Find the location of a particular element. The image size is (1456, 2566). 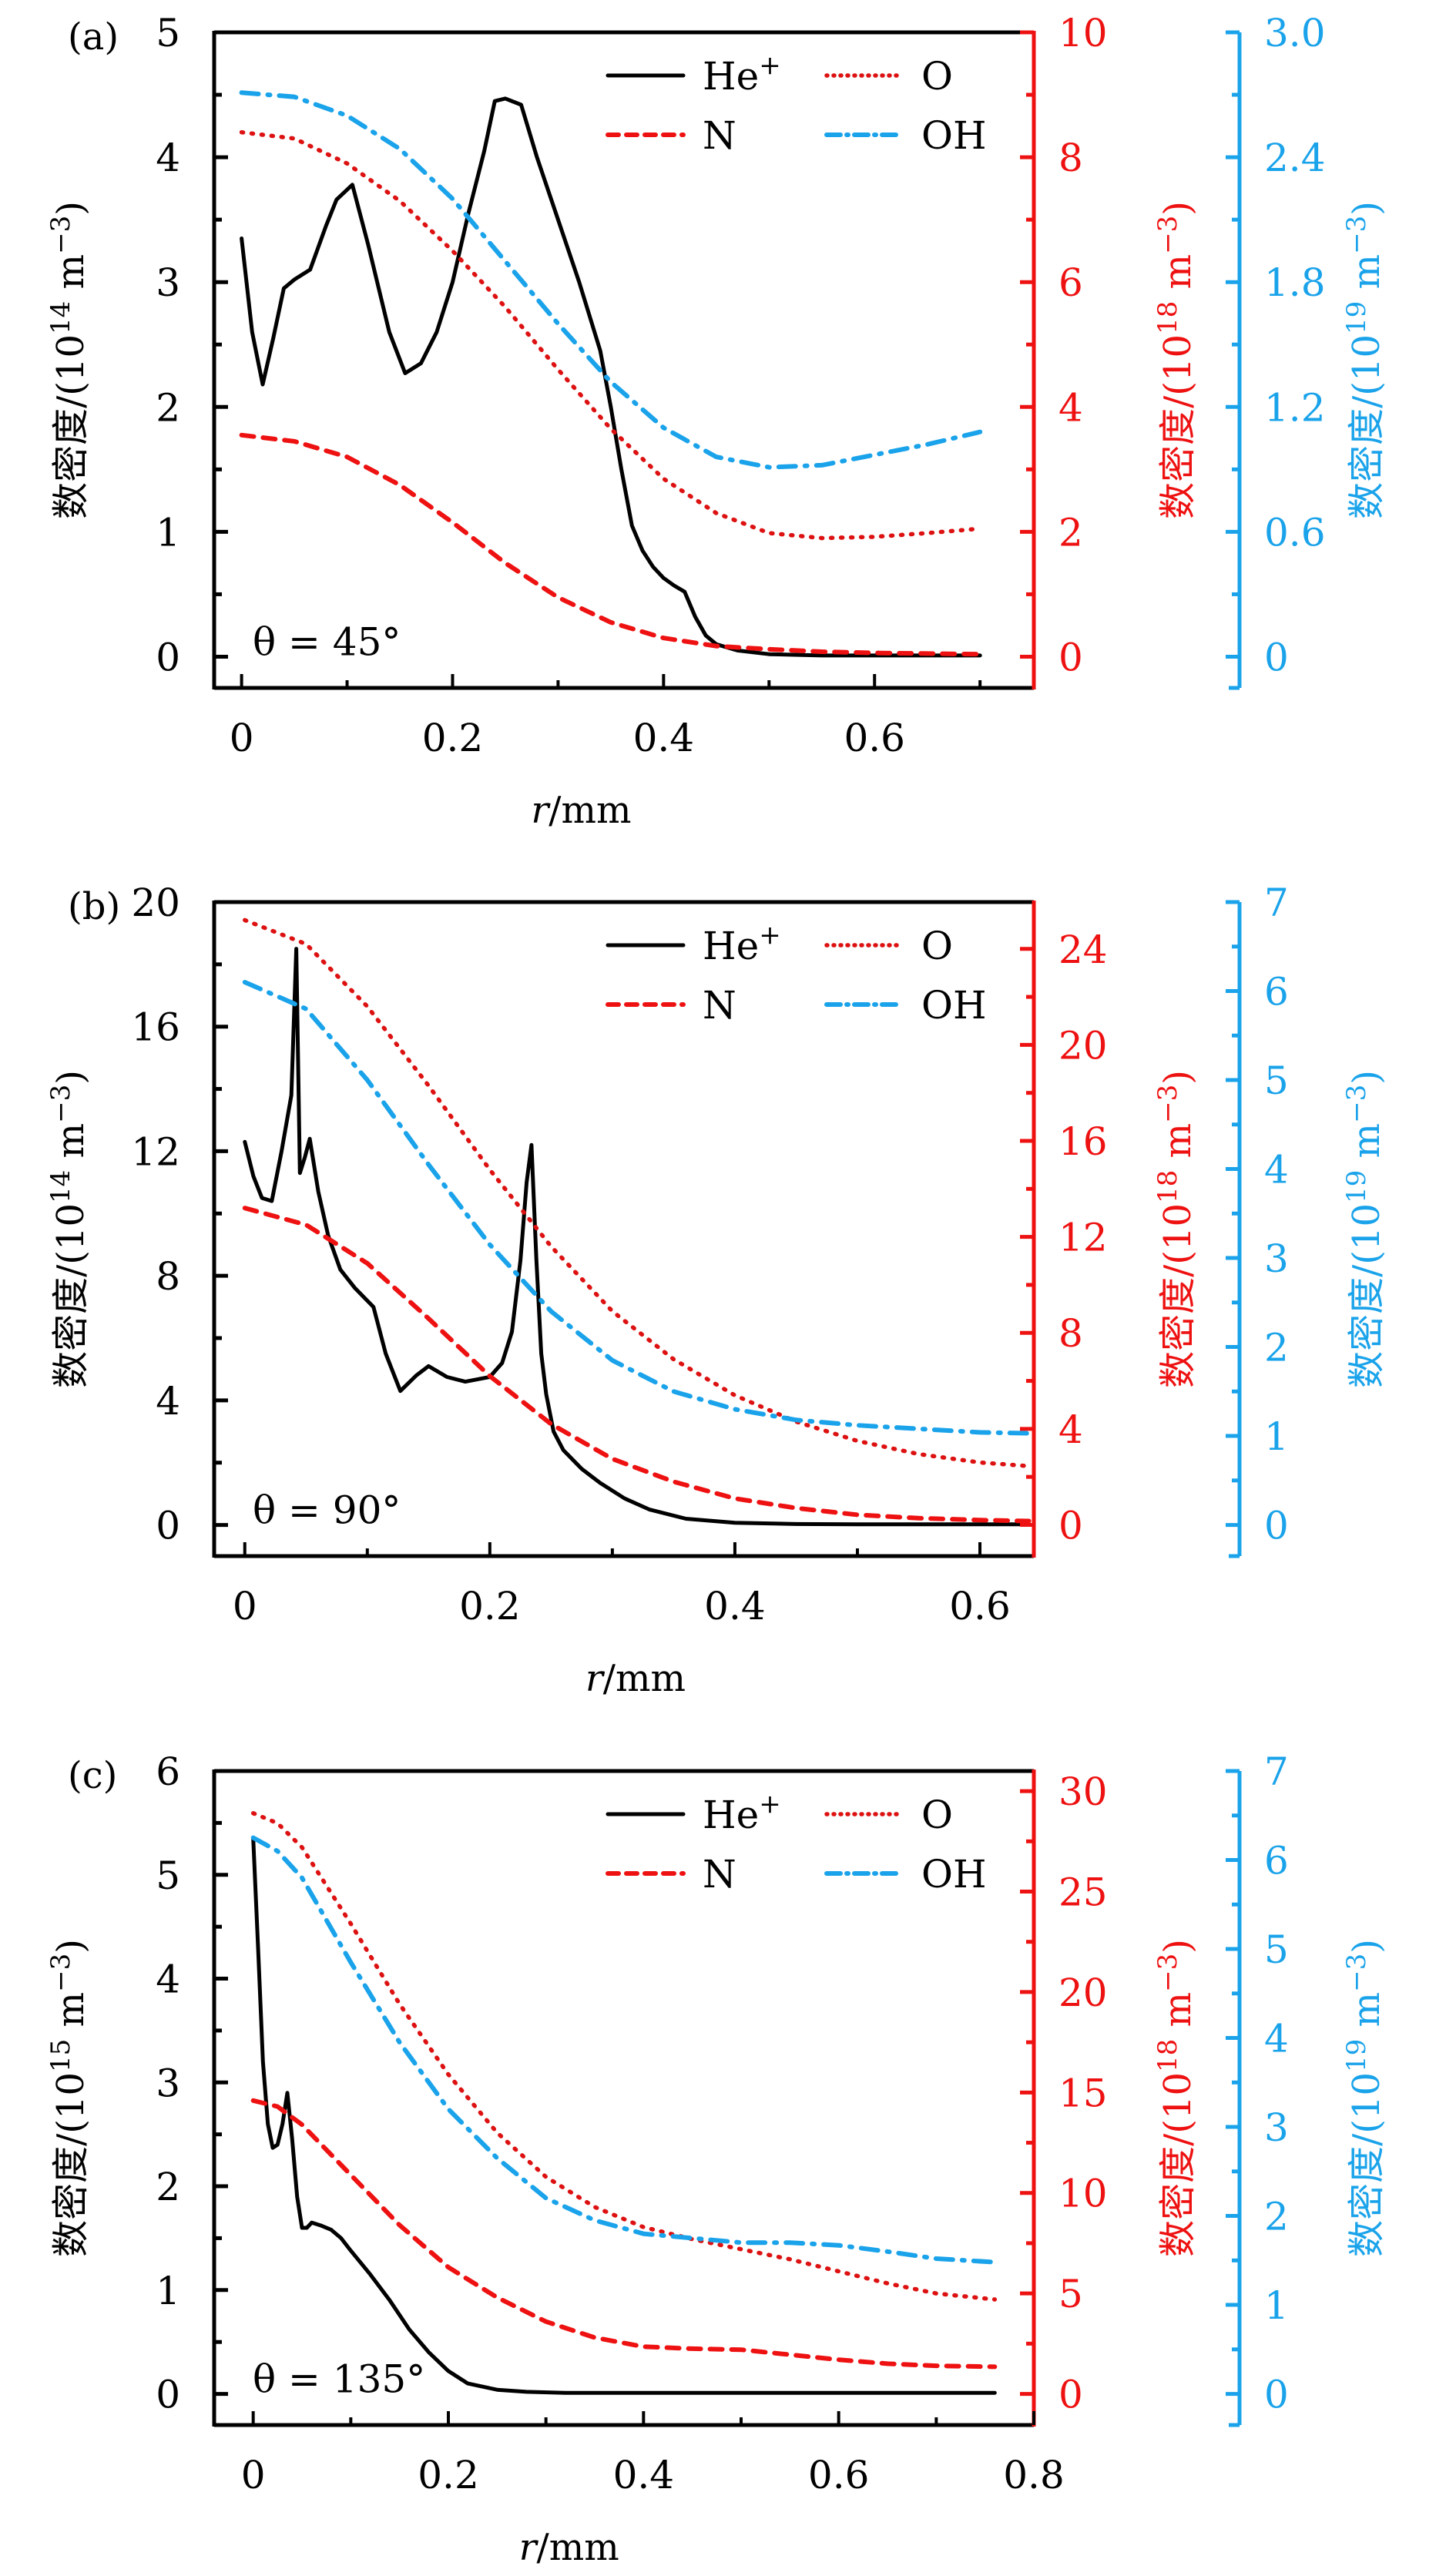

series-line-o is located at coordinates (637, 1192).